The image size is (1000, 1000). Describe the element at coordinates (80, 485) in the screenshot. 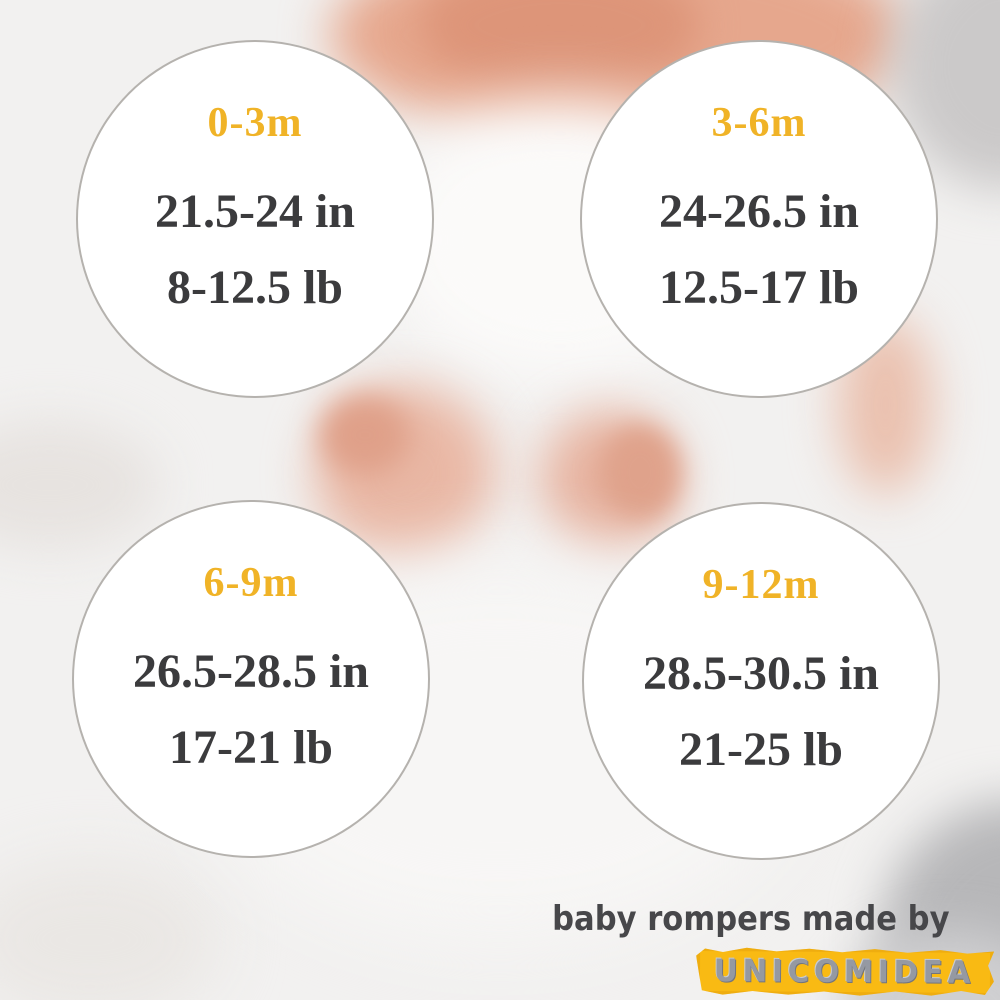

I see `blur-blob-beige-left` at that location.